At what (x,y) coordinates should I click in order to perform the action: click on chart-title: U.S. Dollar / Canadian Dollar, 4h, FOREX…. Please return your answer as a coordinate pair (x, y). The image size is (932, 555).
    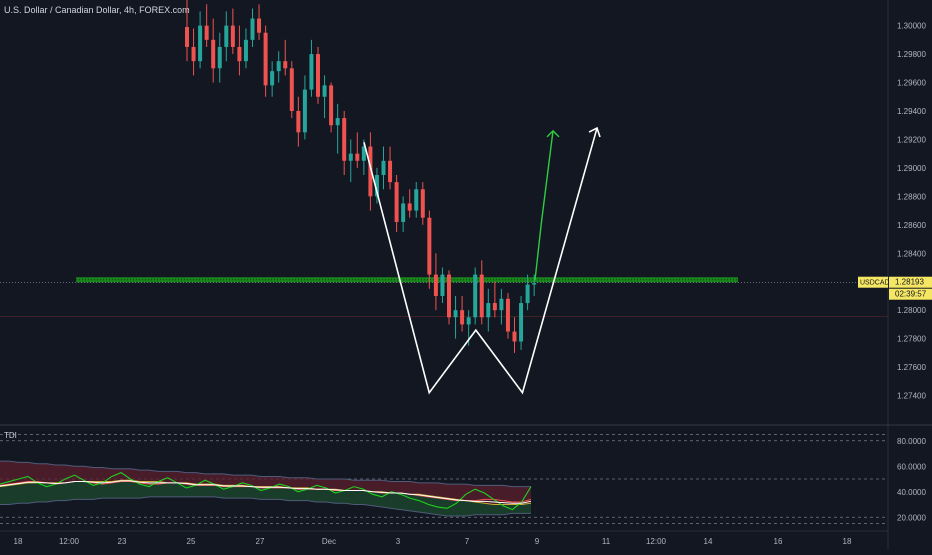
    Looking at the image, I should click on (97, 10).